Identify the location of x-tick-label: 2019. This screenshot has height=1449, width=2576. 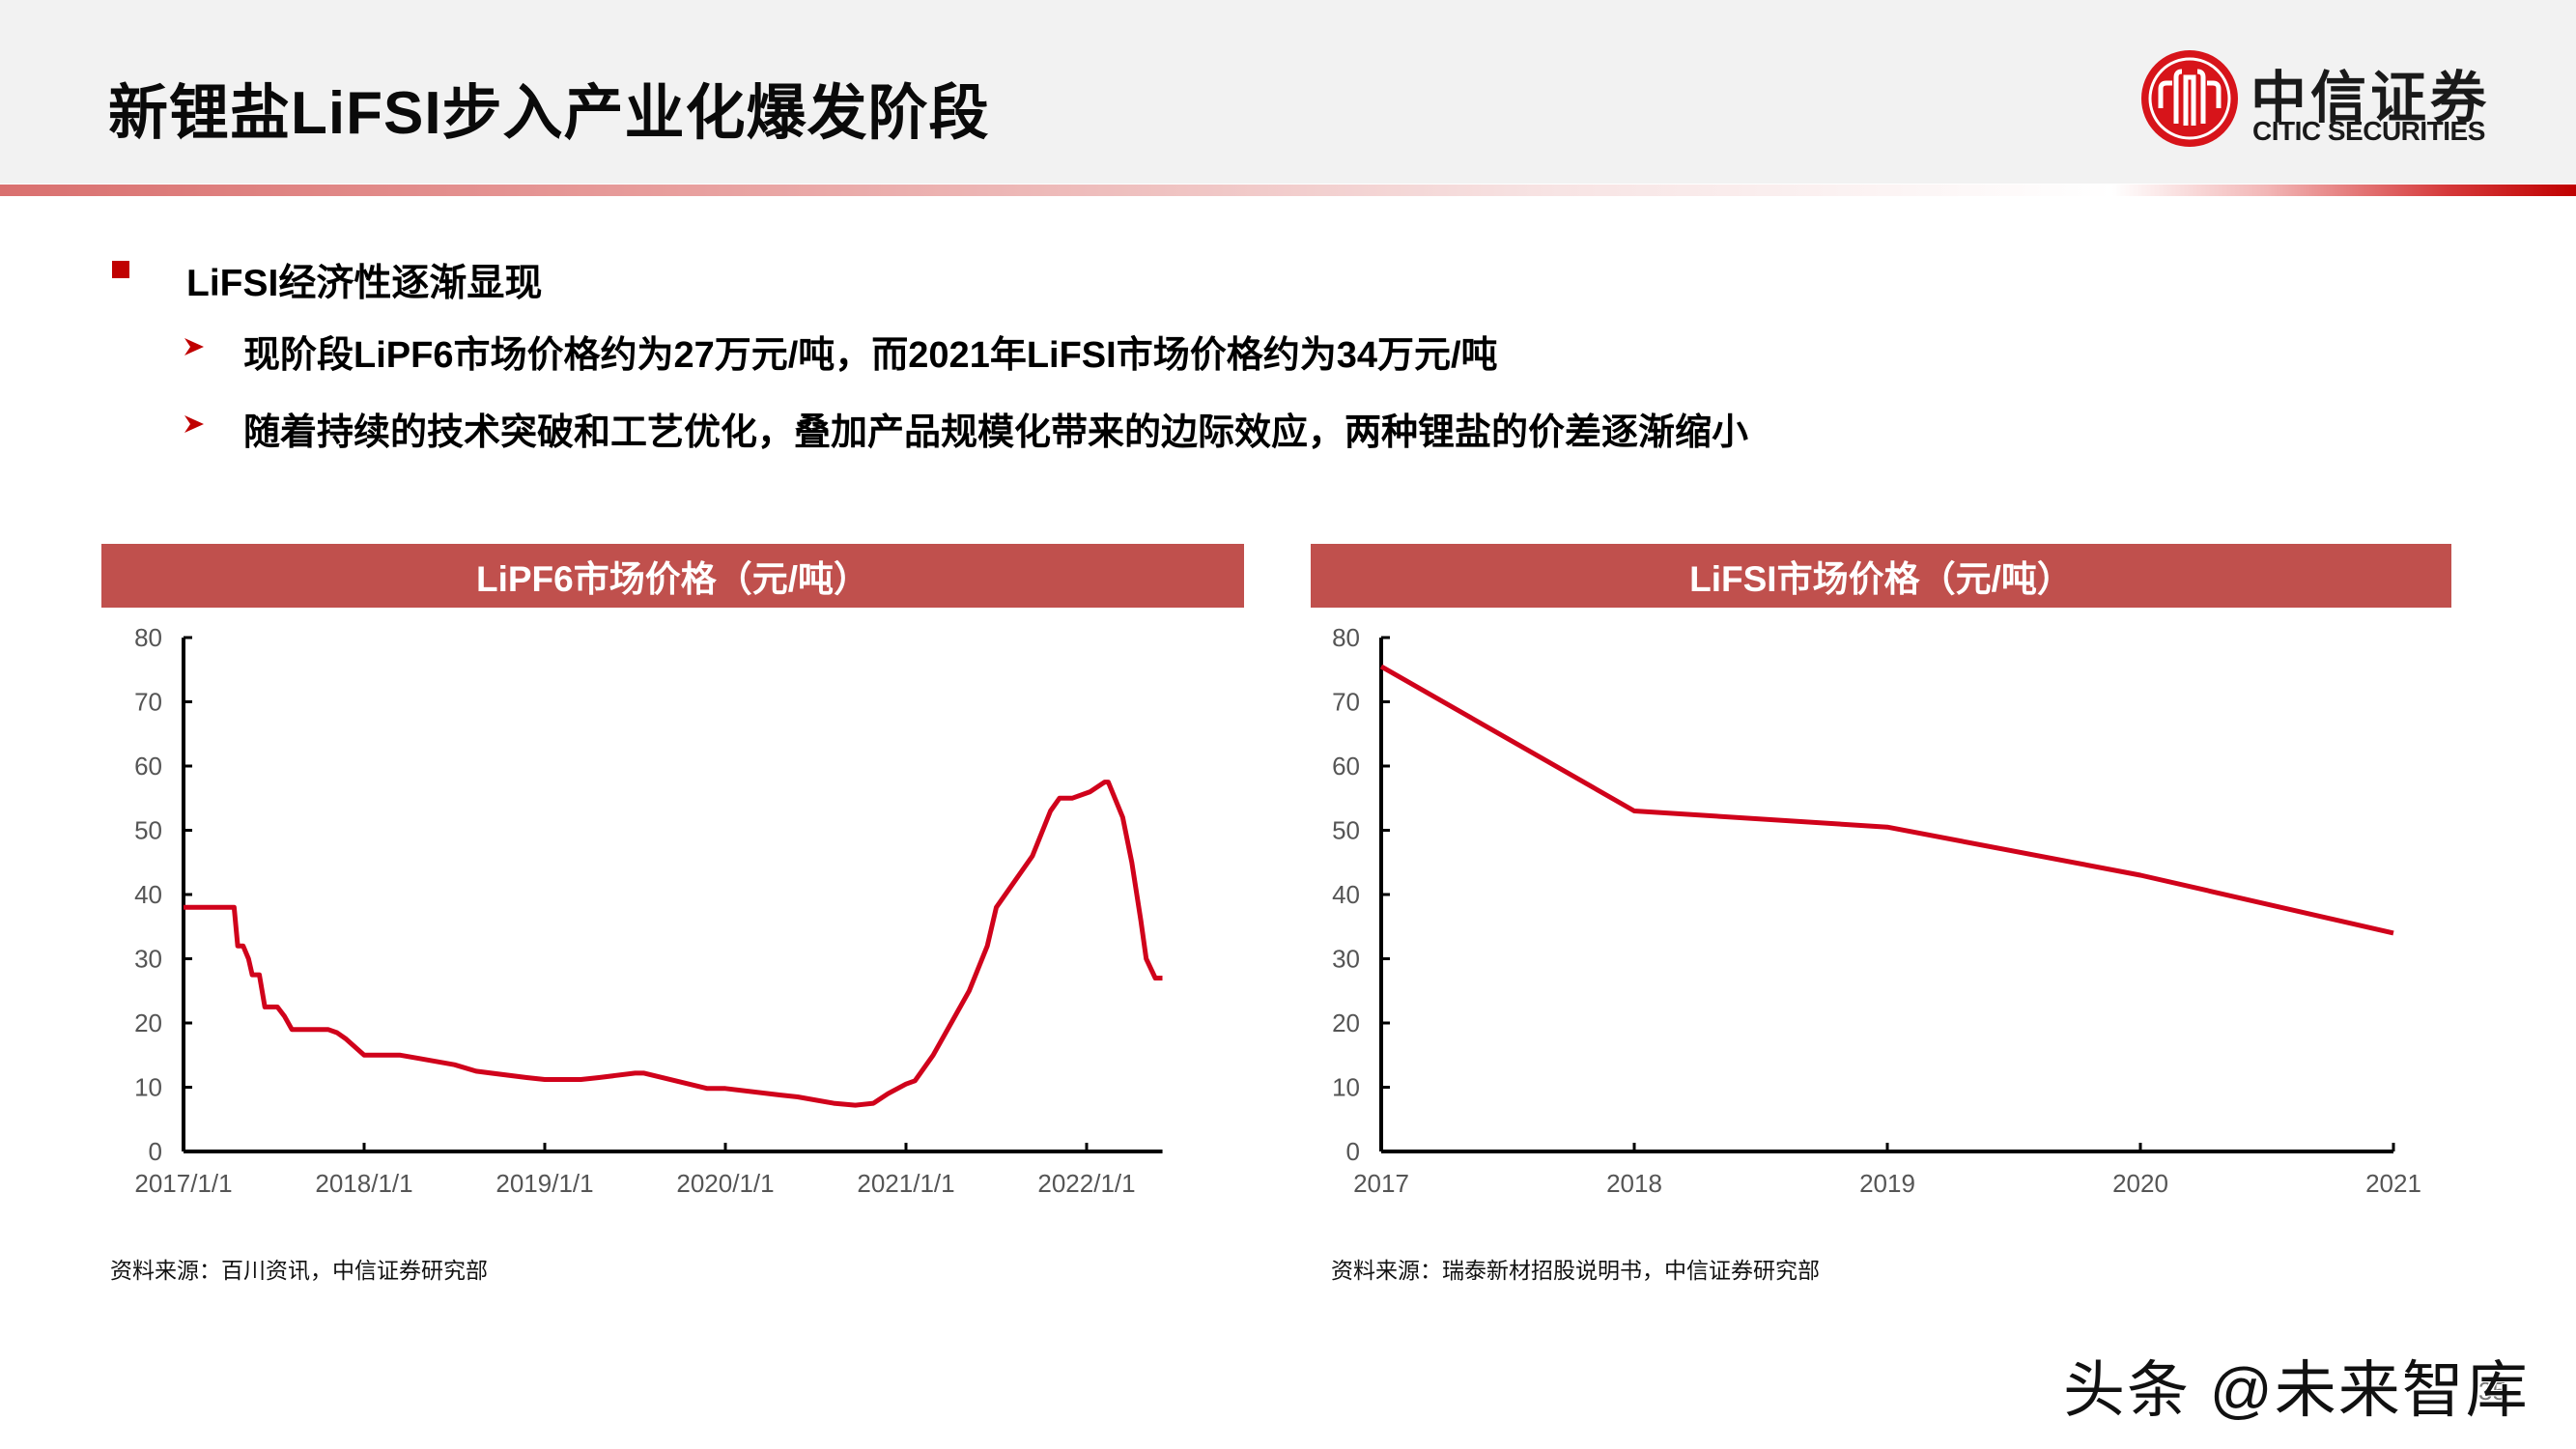
(1887, 1183).